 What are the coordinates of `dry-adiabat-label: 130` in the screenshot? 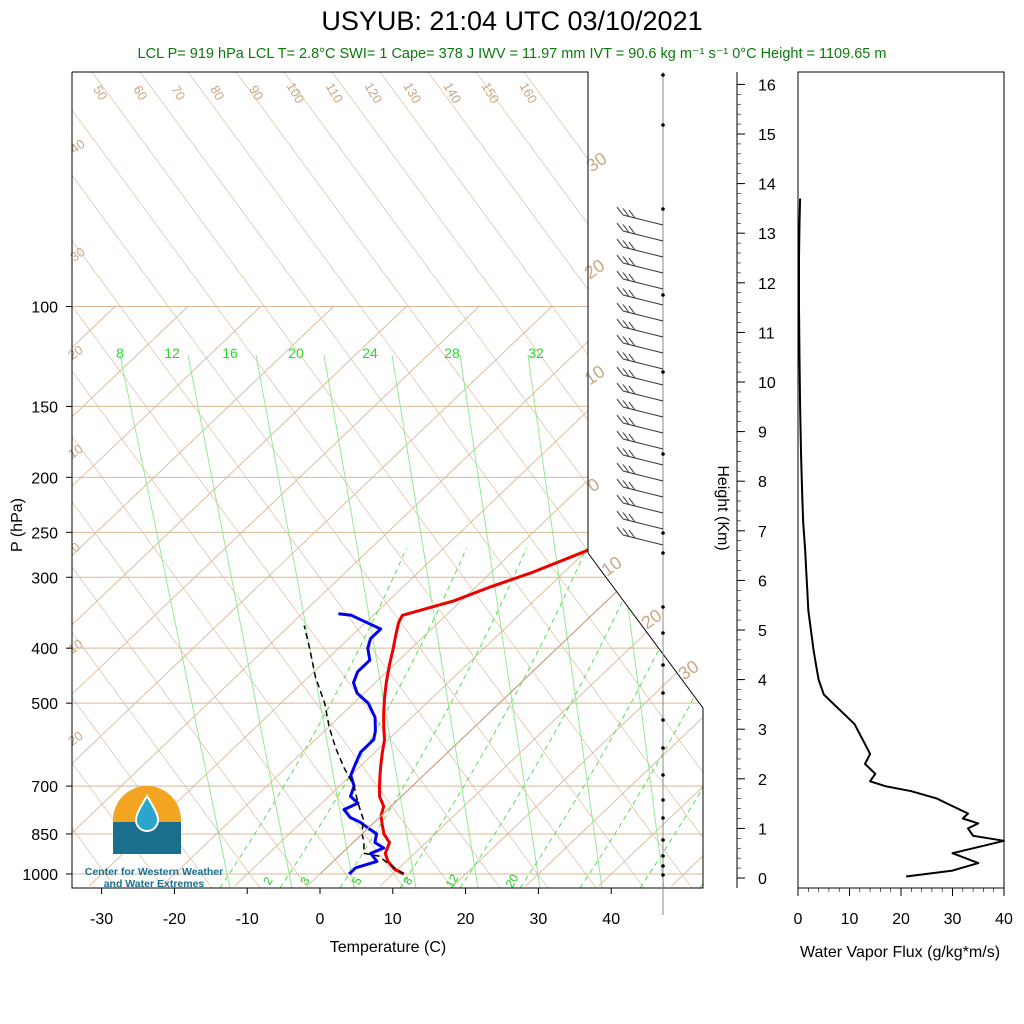 It's located at (413, 93).